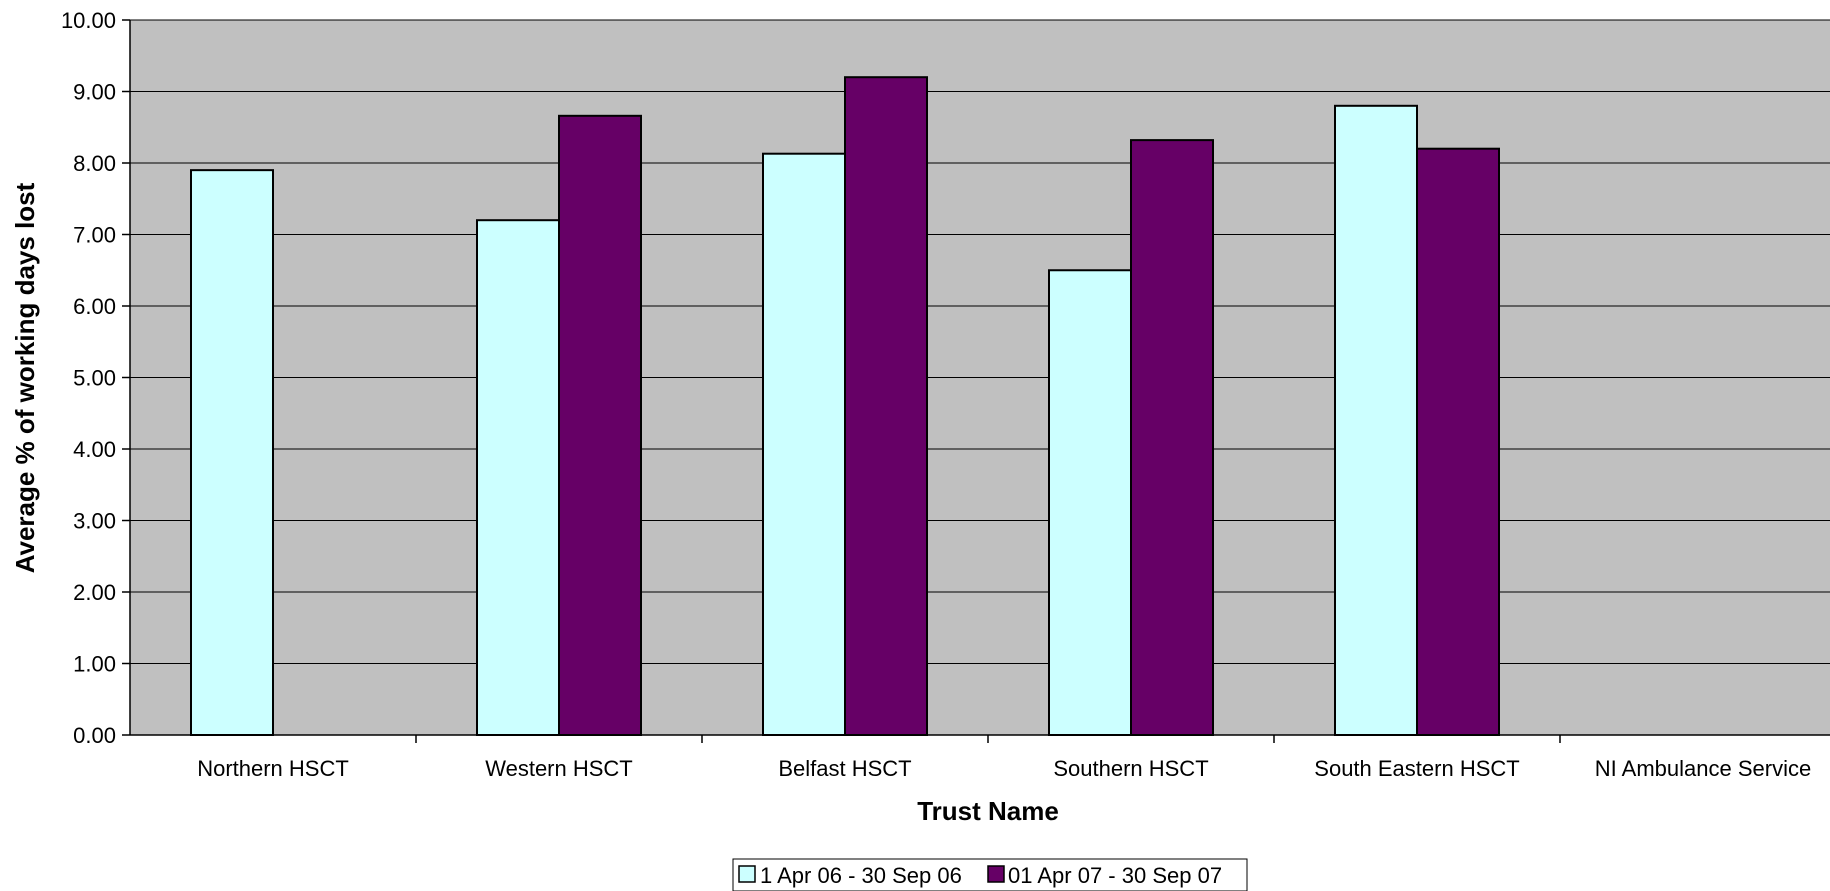  I want to click on y-tick-label: 7.00, so click(94, 235).